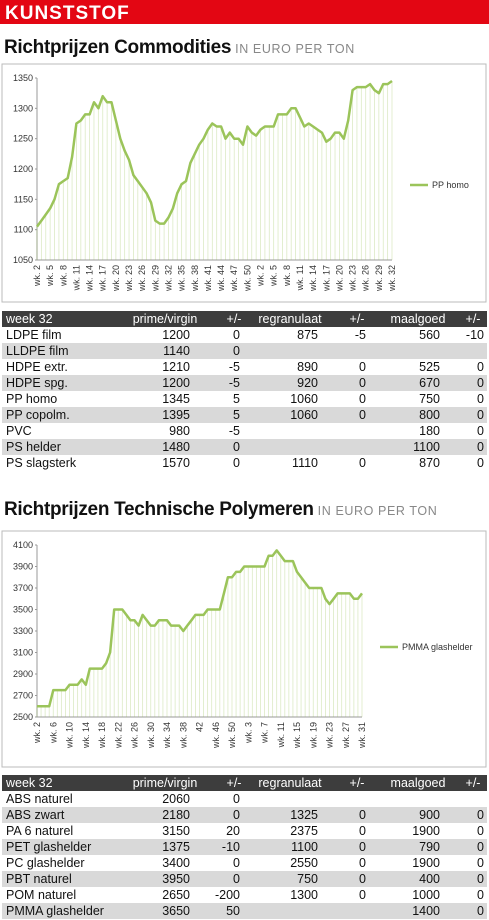  What do you see at coordinates (304, 895) in the screenshot?
I see `cell-value: 1300` at bounding box center [304, 895].